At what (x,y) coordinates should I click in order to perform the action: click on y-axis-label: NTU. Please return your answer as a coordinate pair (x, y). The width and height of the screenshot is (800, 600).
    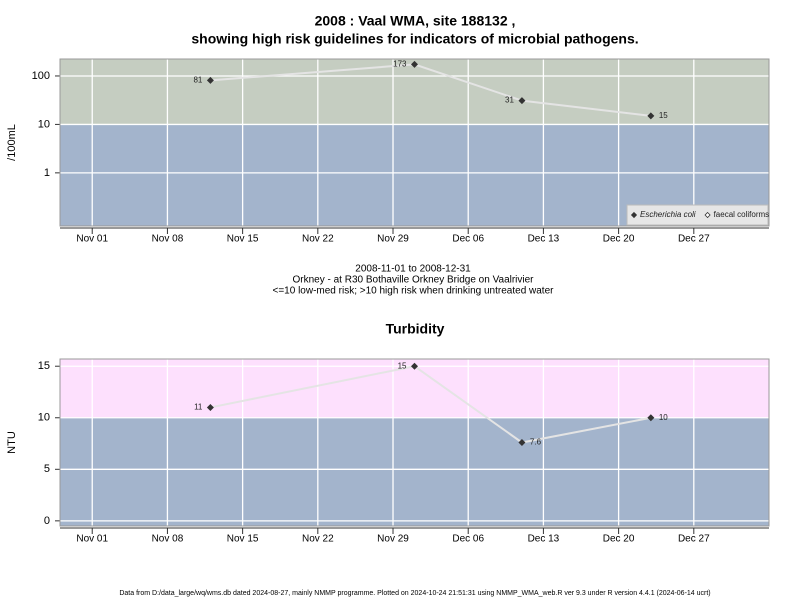
    Looking at the image, I should click on (12, 442).